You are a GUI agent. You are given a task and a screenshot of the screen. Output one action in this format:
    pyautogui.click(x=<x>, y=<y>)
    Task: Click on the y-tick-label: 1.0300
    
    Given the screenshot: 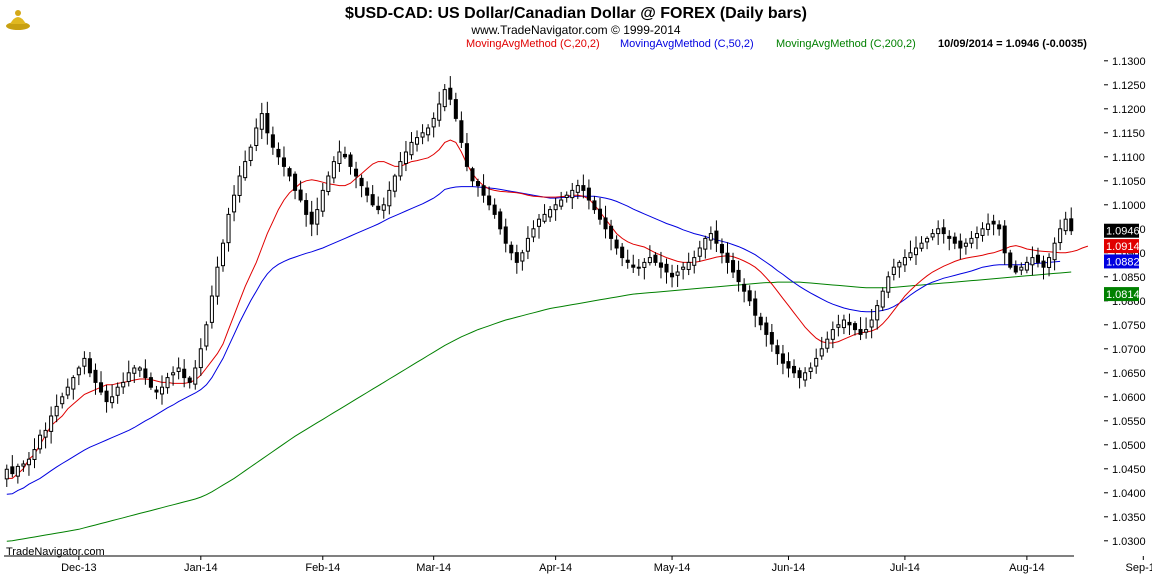 What is the action you would take?
    pyautogui.click(x=1129, y=542)
    